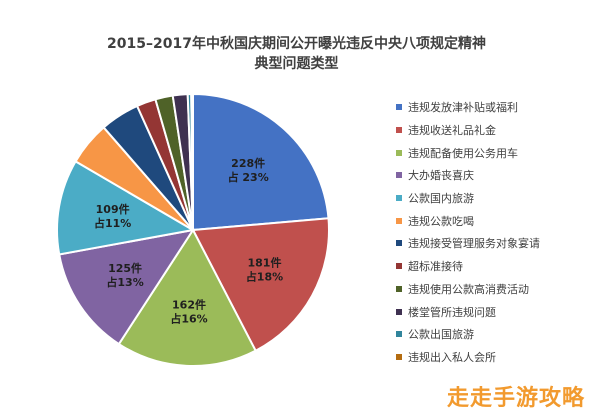  I want to click on legend-item: 违规配备使用公务用车, so click(491, 152).